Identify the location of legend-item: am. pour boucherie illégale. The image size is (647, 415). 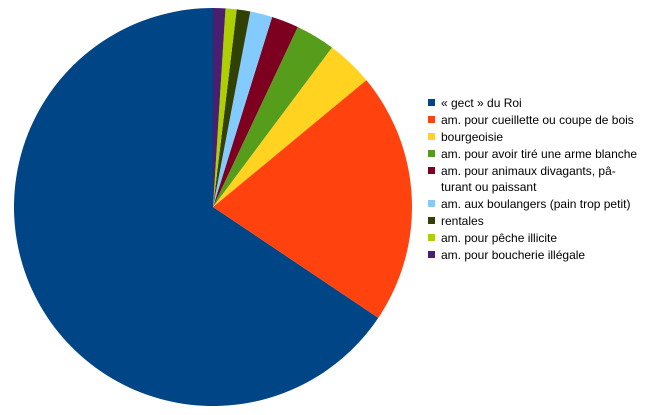
(534, 255).